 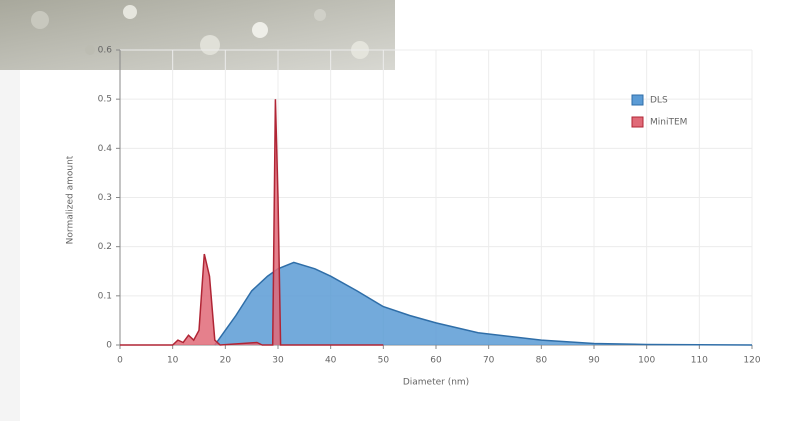 What do you see at coordinates (489, 361) in the screenshot?
I see `x-tick-label: 70` at bounding box center [489, 361].